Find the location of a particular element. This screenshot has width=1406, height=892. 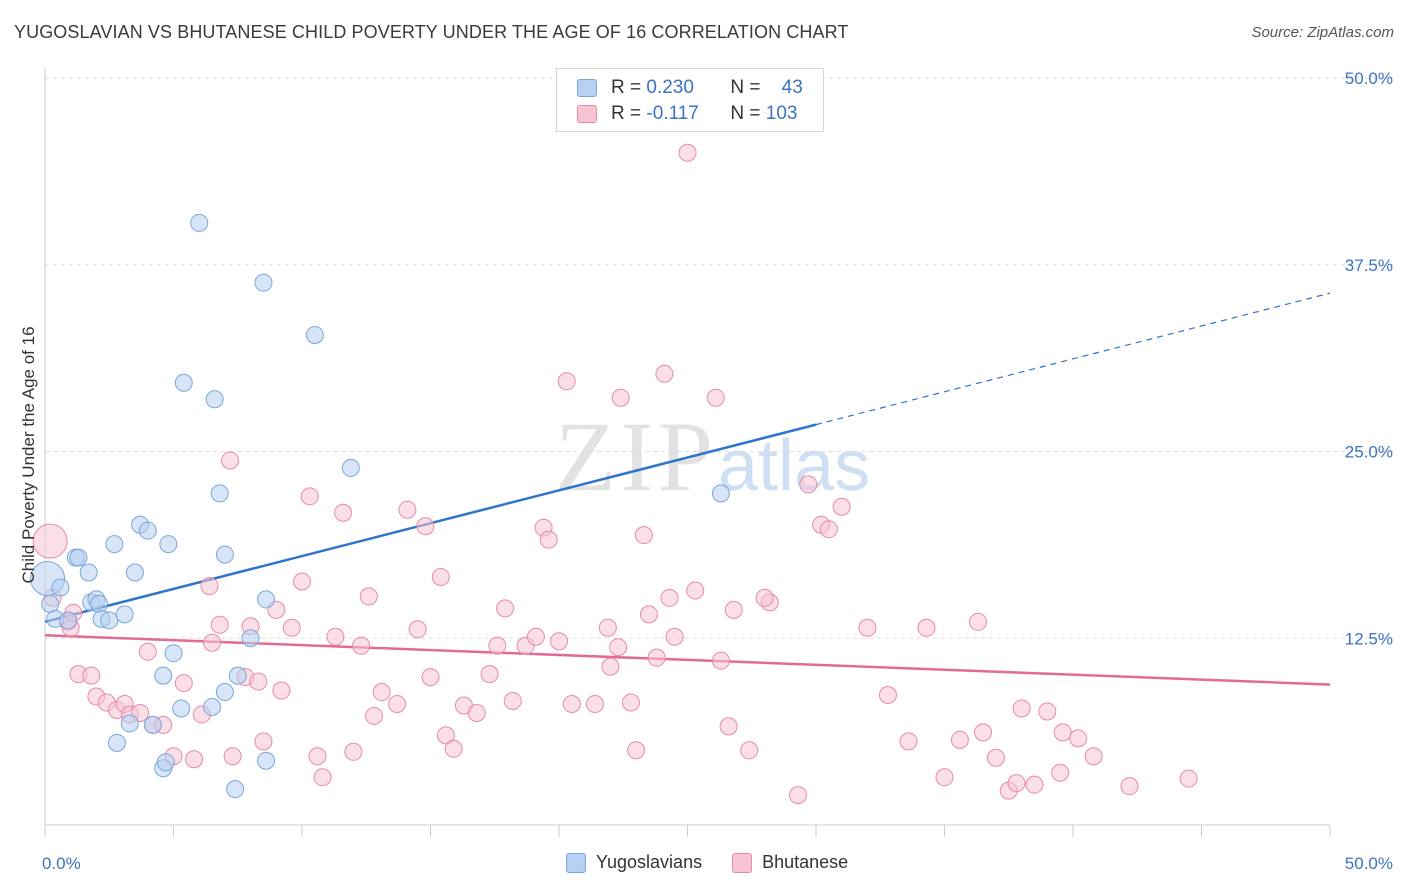

legend-n-value: 43 is located at coordinates (792, 87).